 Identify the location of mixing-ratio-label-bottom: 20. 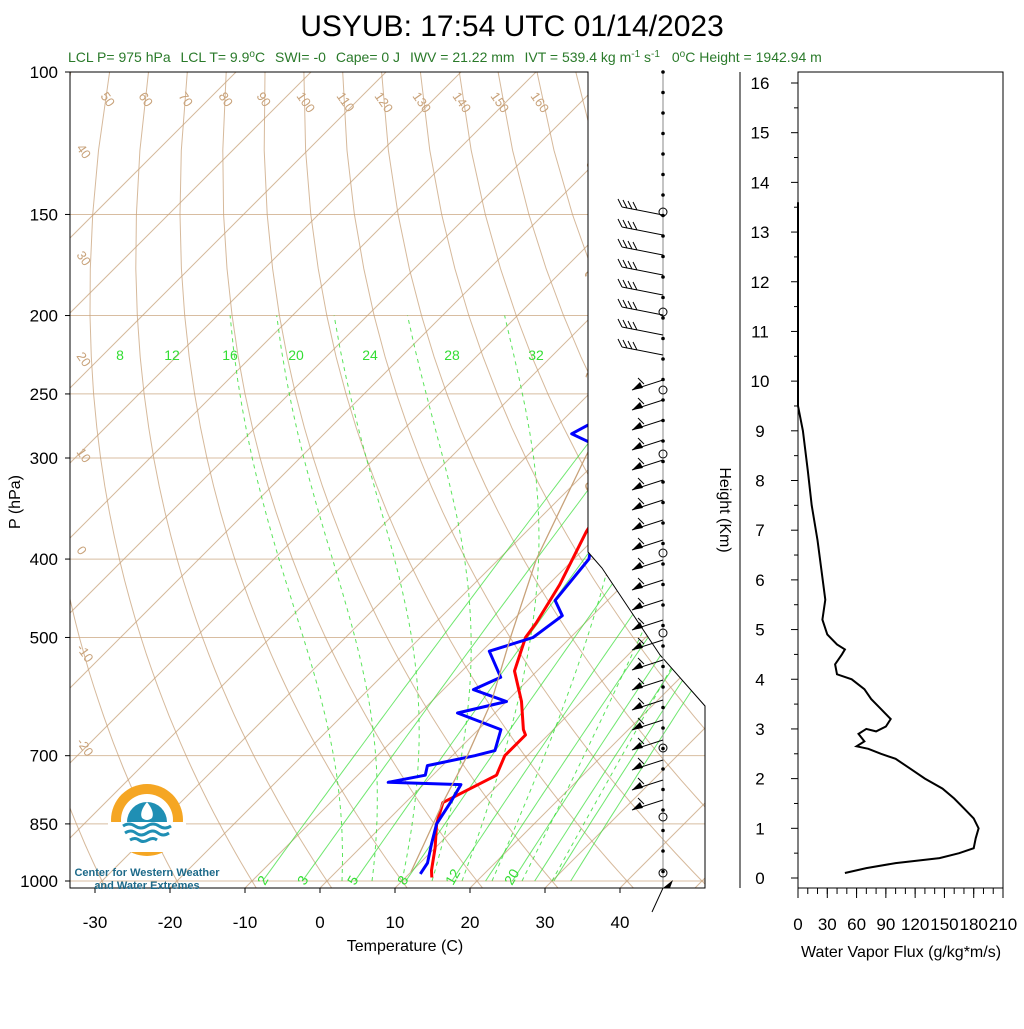
(512, 877).